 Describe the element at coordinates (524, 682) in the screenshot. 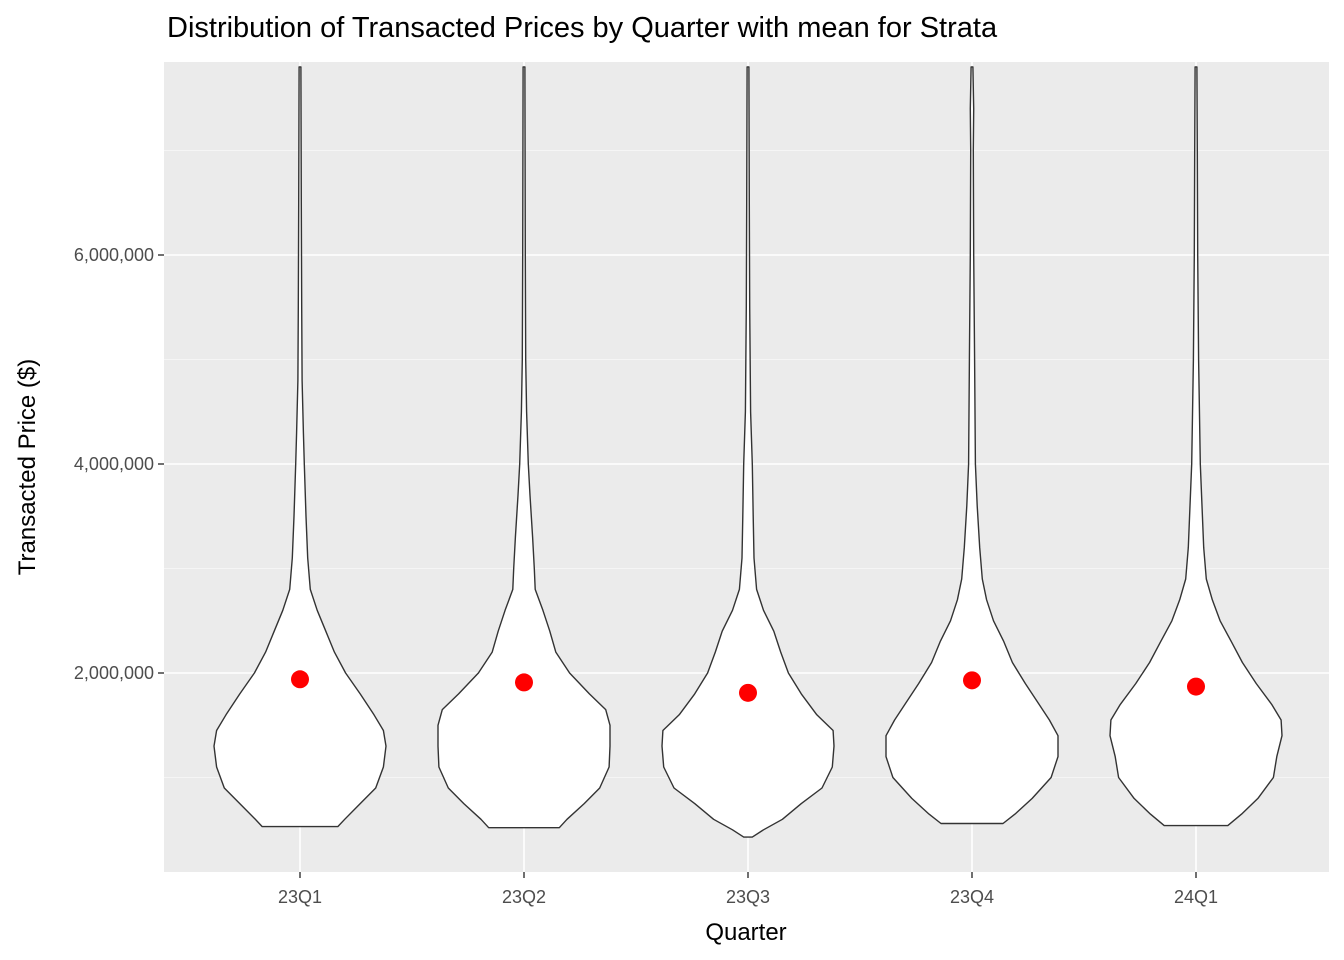

I see `mean-point-23Q2` at that location.